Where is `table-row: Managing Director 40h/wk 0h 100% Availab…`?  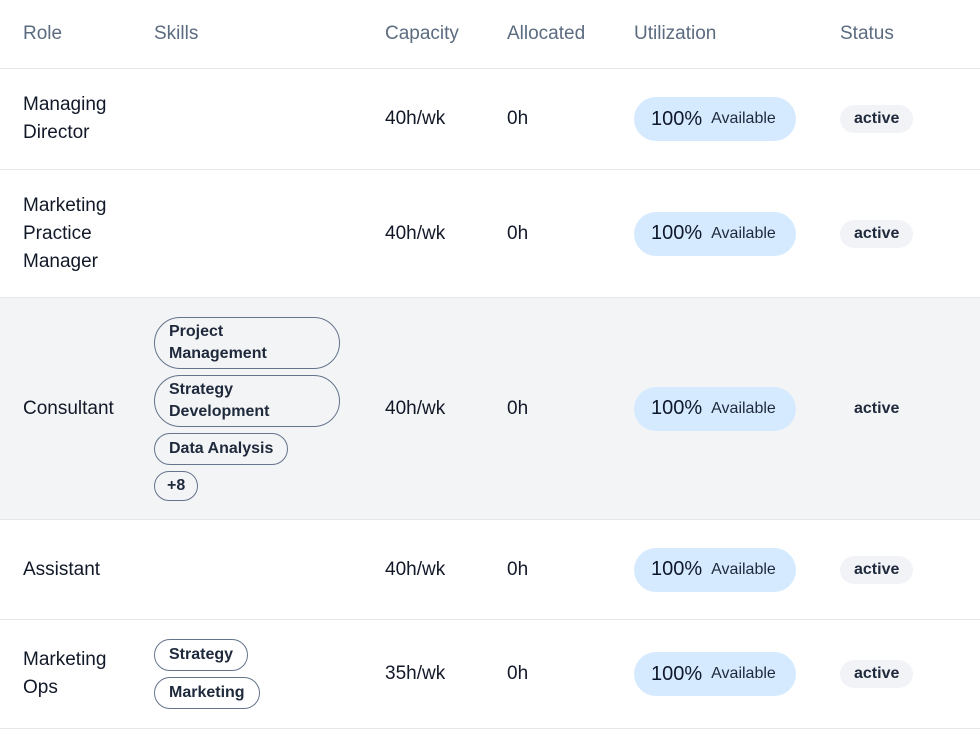
table-row: Managing Director 40h/wk 0h 100% Availab… is located at coordinates (490, 119).